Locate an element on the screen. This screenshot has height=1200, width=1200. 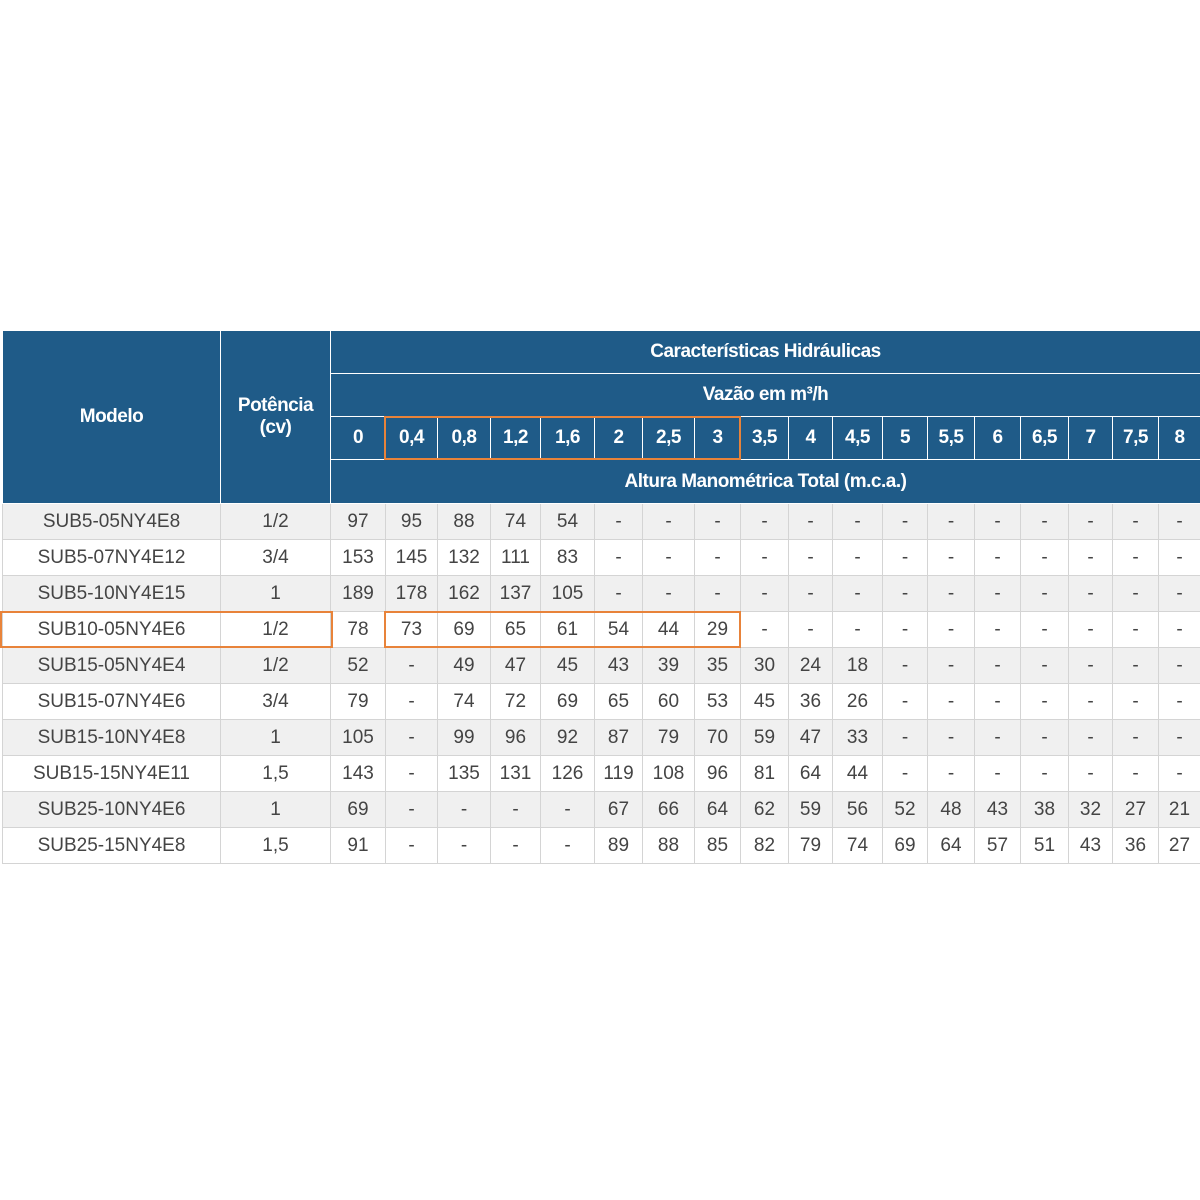
table-row: SUB5-05NY4E8 1/2 97 95 88 74 54- - - - - - - - - - - - - is located at coordinates (601, 521).